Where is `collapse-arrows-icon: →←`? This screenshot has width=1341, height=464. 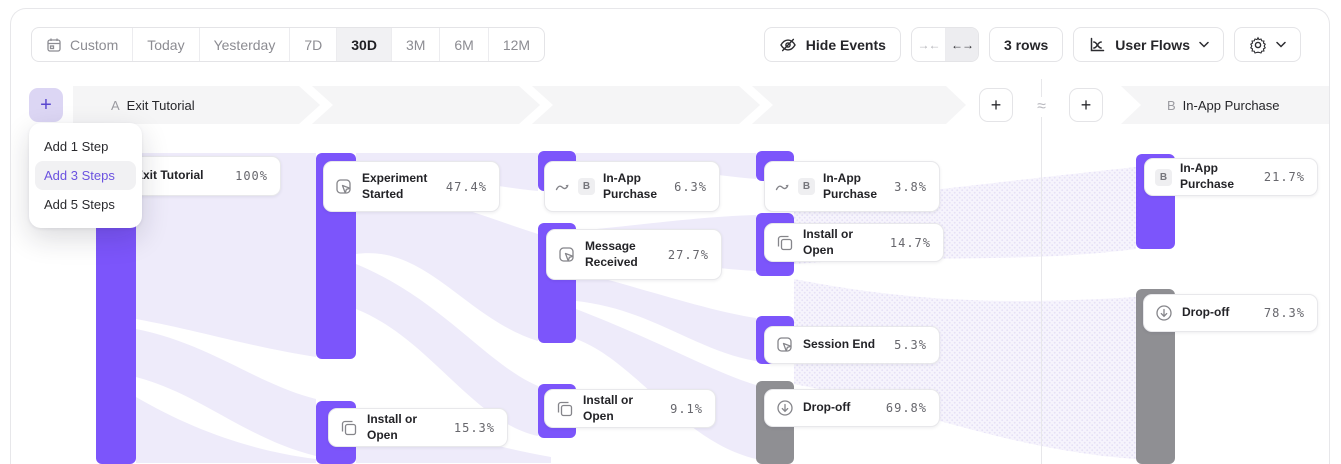
collapse-arrows-icon: →← is located at coordinates (928, 44).